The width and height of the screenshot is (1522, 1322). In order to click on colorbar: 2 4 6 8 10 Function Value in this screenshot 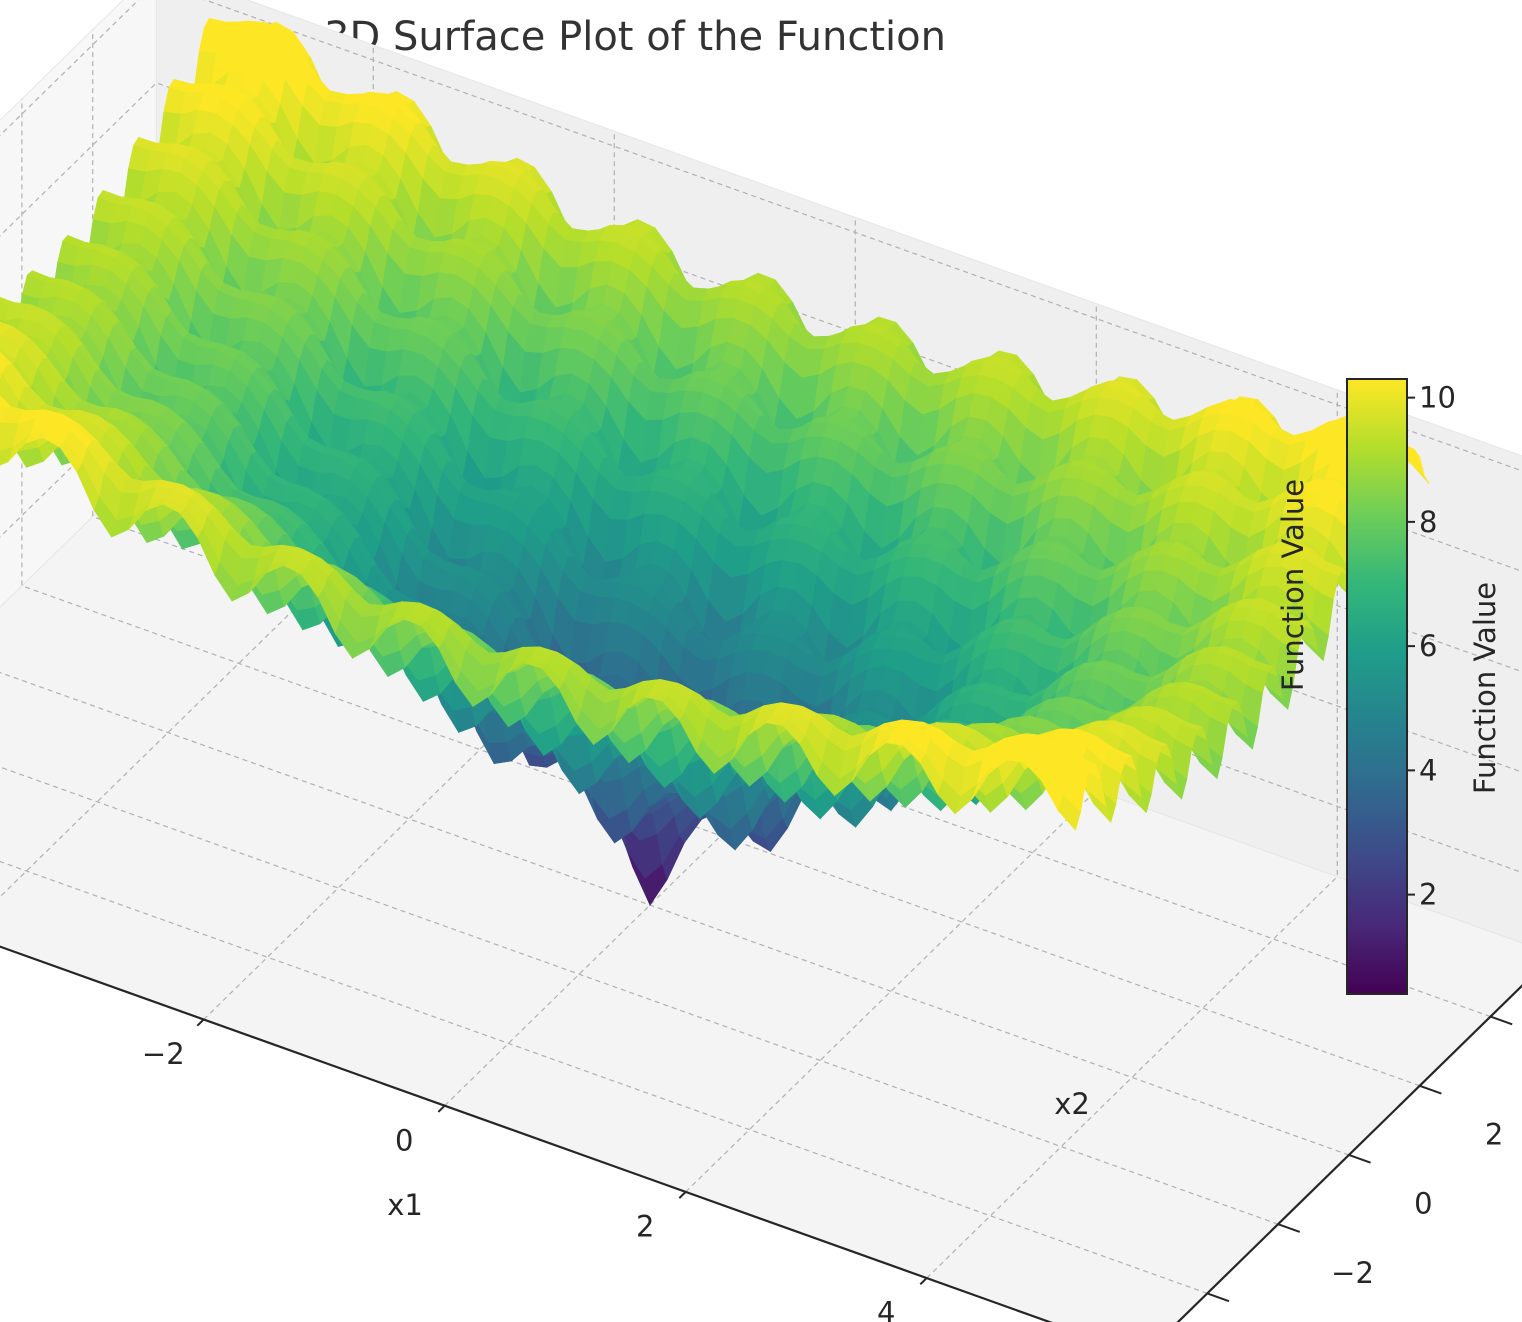, I will do `click(1424, 686)`.